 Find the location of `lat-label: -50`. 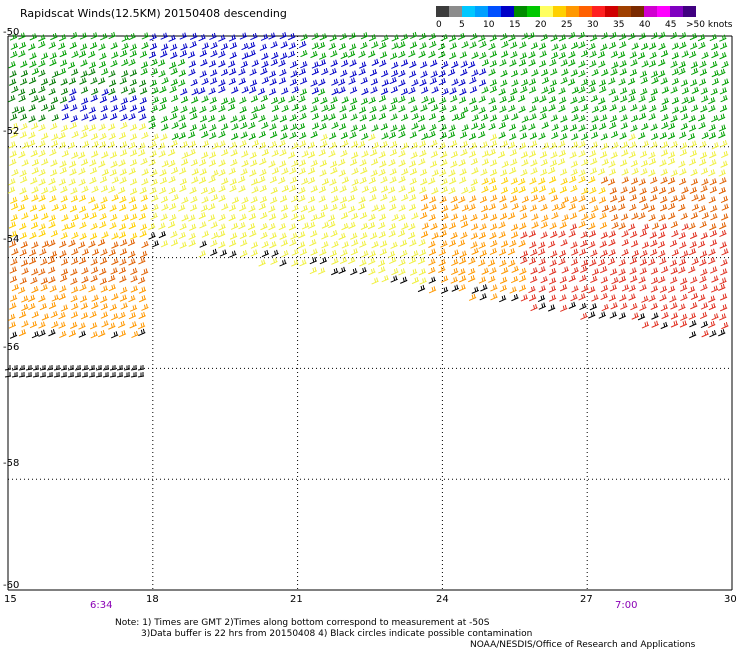

lat-label: -50 is located at coordinates (11, 32).